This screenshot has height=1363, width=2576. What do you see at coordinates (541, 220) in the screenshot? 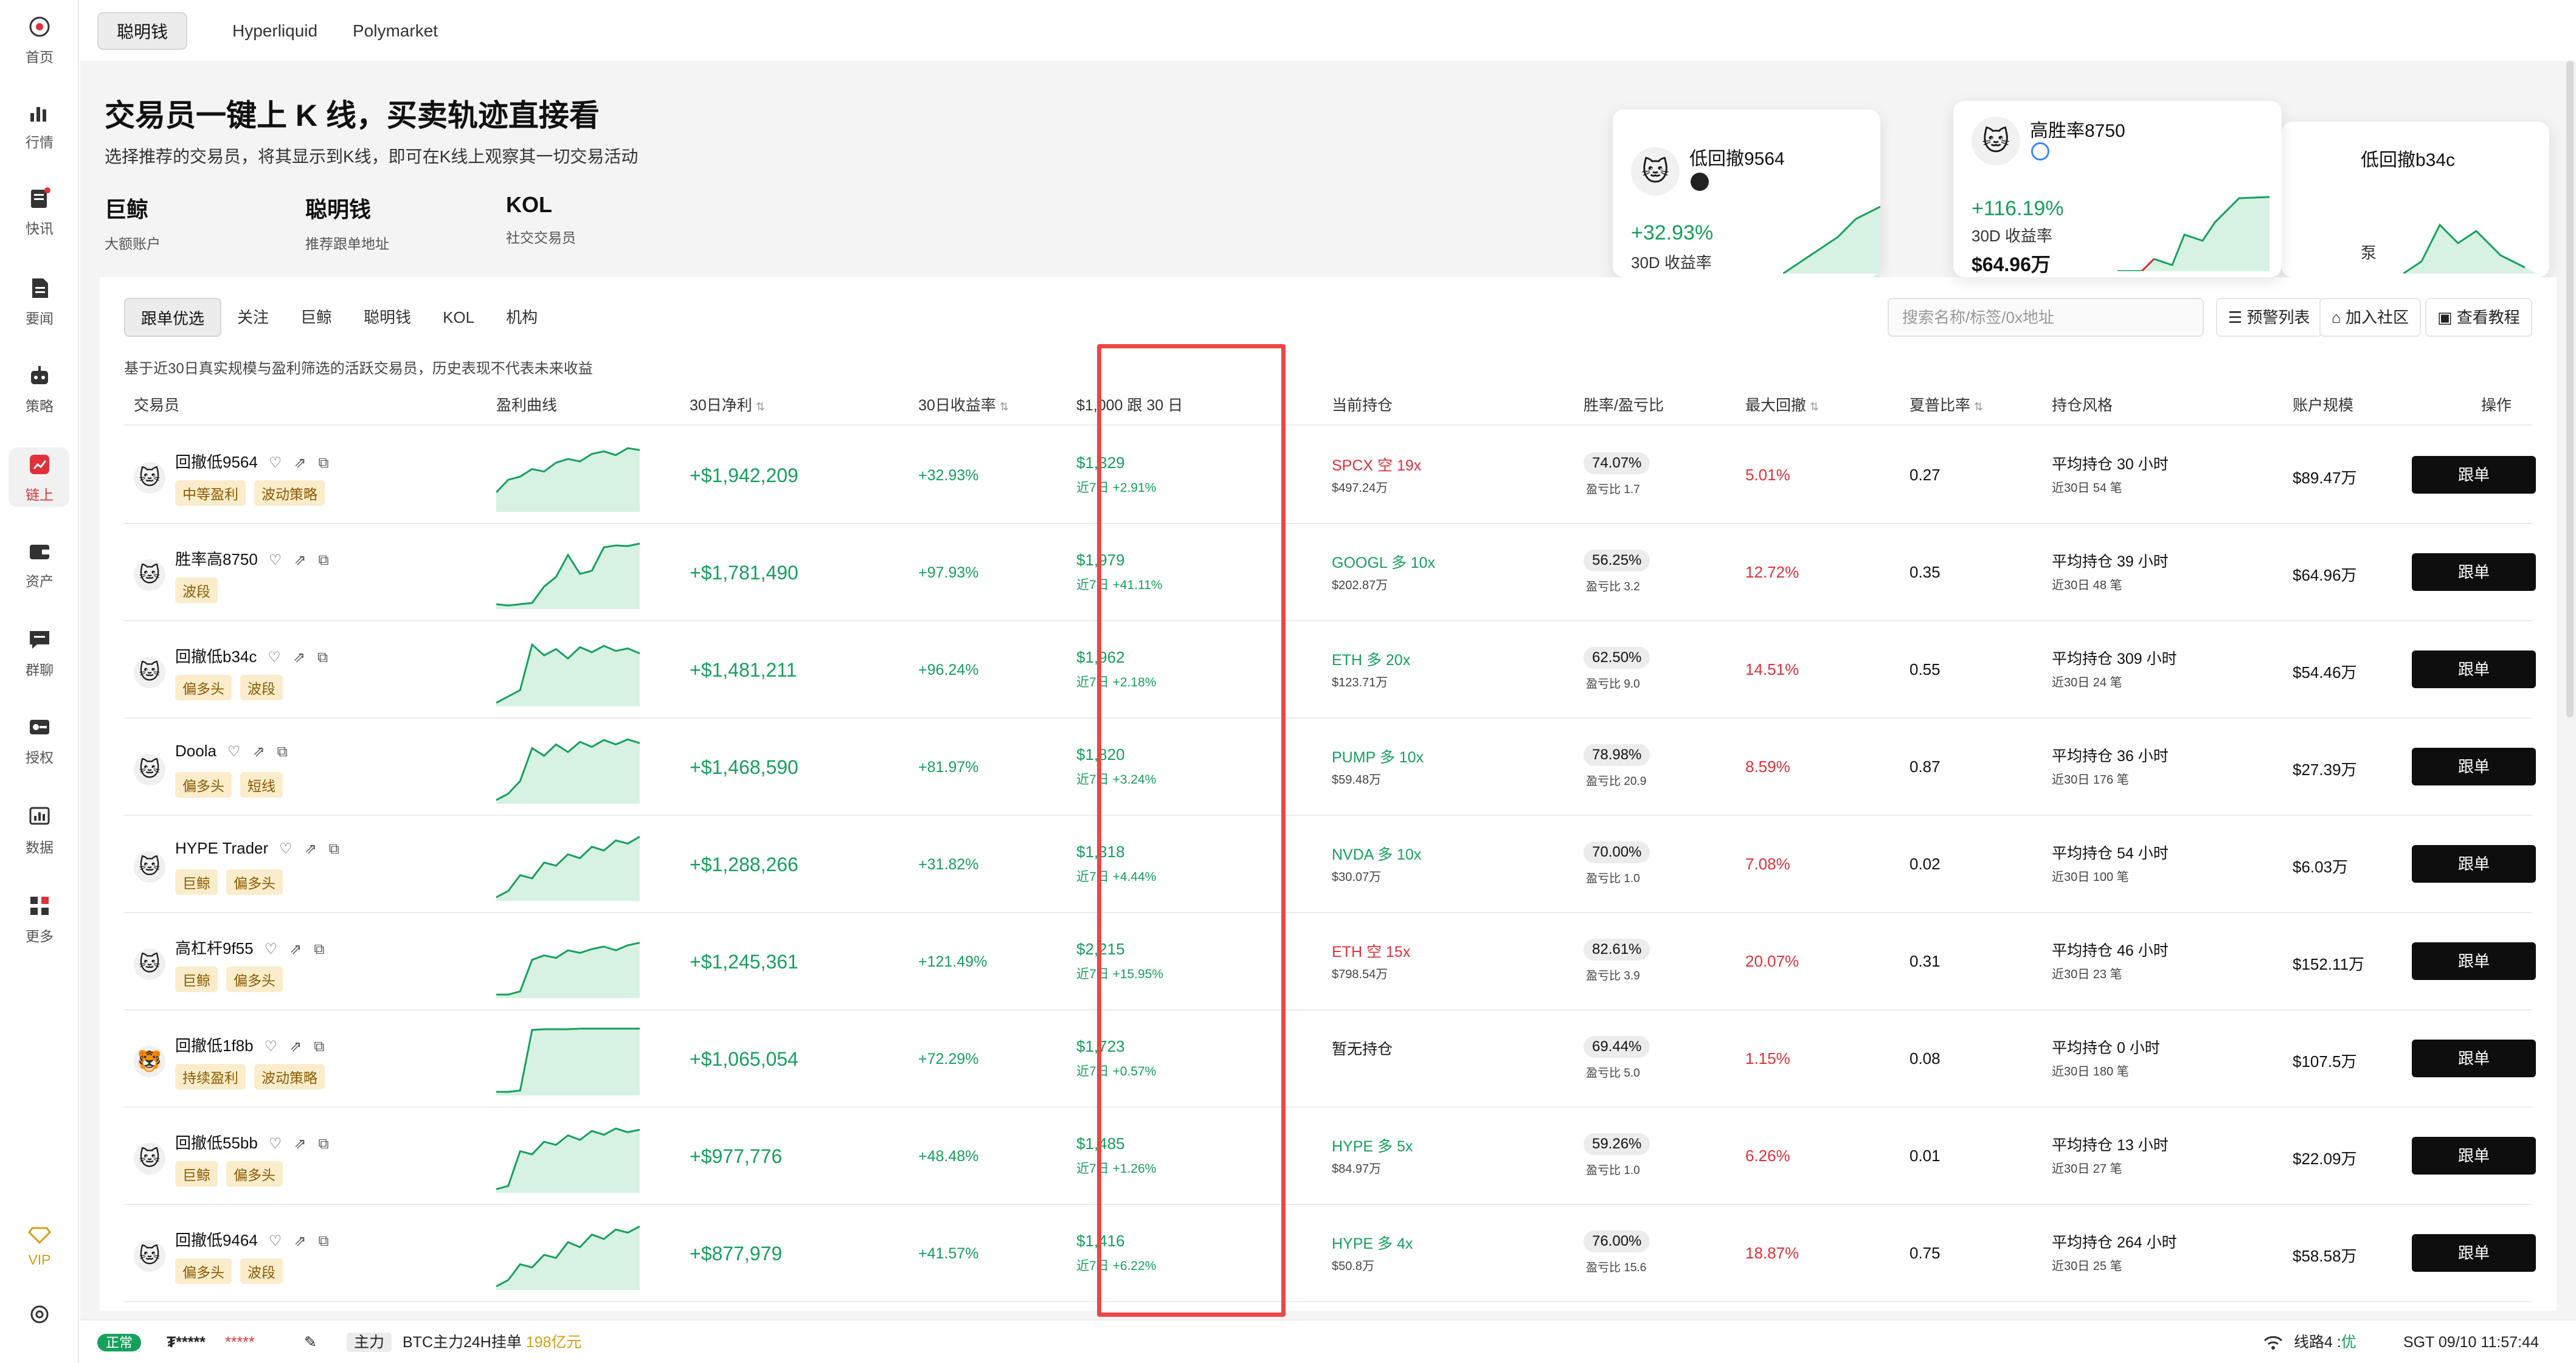
I see `category-kol: KOL 社交交易员` at bounding box center [541, 220].